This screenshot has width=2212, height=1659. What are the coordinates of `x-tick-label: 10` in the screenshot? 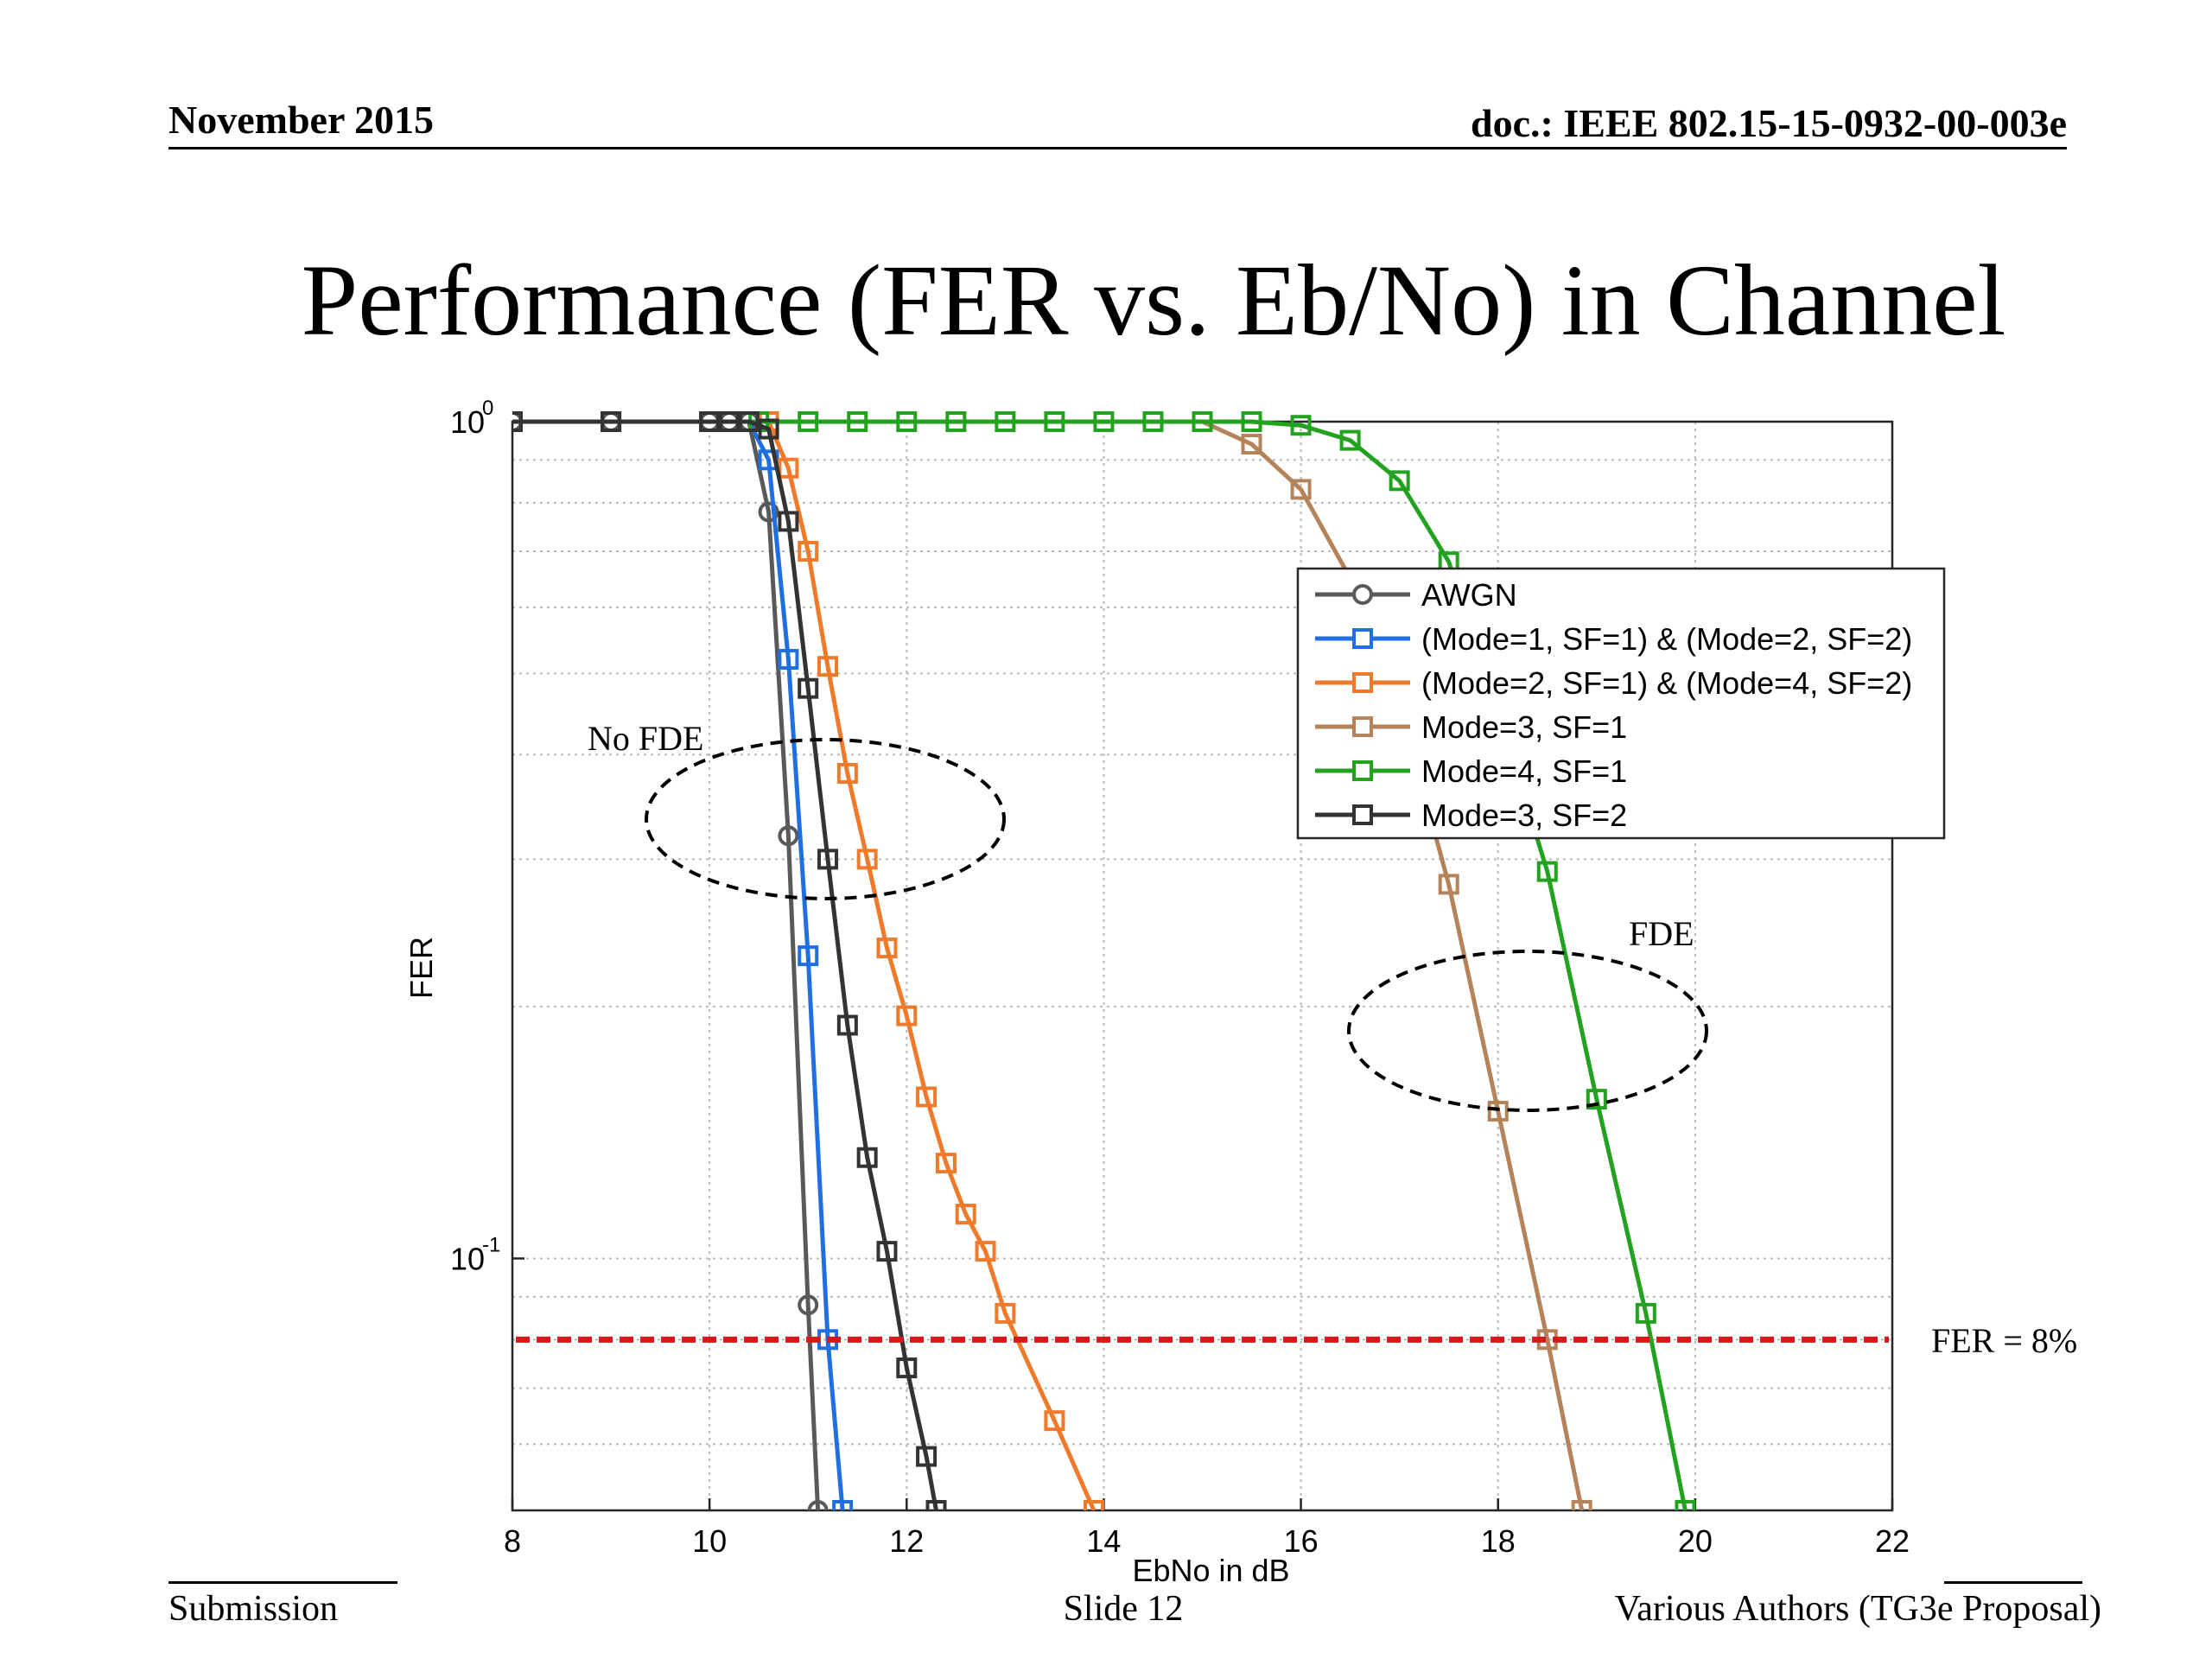 It's located at (709, 1541).